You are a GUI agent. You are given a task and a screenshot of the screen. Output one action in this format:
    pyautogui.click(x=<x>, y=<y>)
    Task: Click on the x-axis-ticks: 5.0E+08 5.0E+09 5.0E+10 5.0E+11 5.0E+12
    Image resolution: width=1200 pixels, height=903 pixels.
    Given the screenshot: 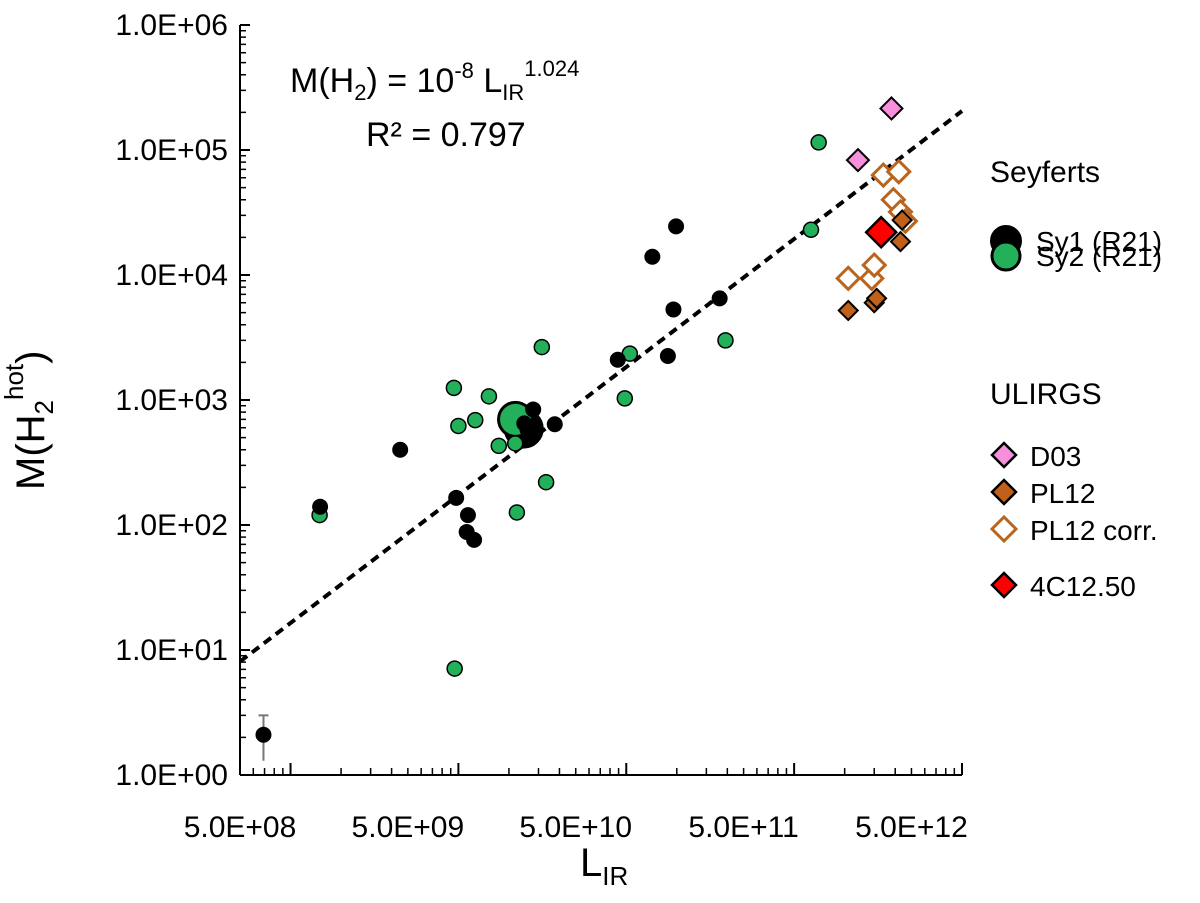 What is the action you would take?
    pyautogui.click(x=576, y=803)
    